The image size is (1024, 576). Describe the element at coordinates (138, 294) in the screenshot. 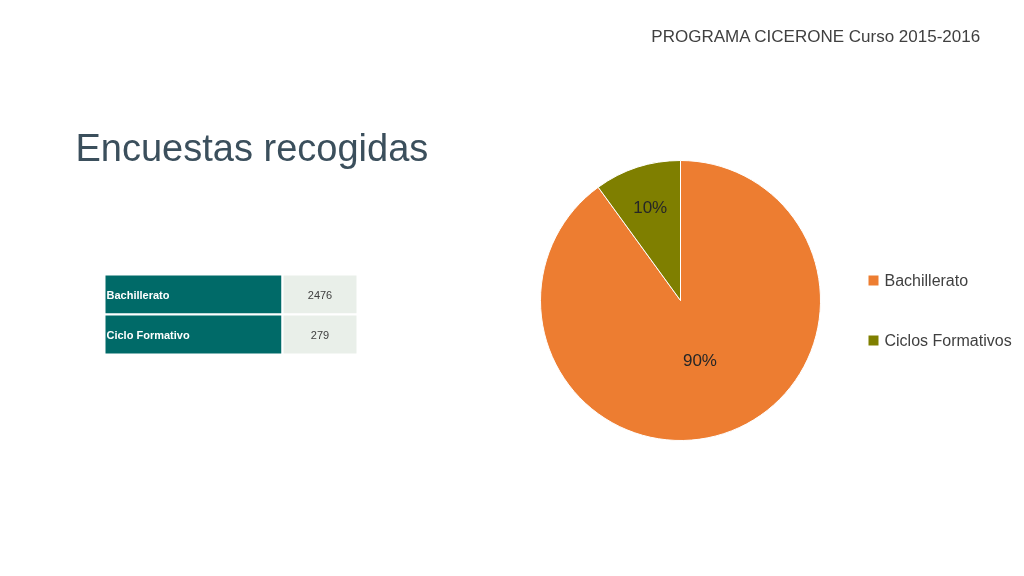

I see `category-label: Bachillerato` at that location.